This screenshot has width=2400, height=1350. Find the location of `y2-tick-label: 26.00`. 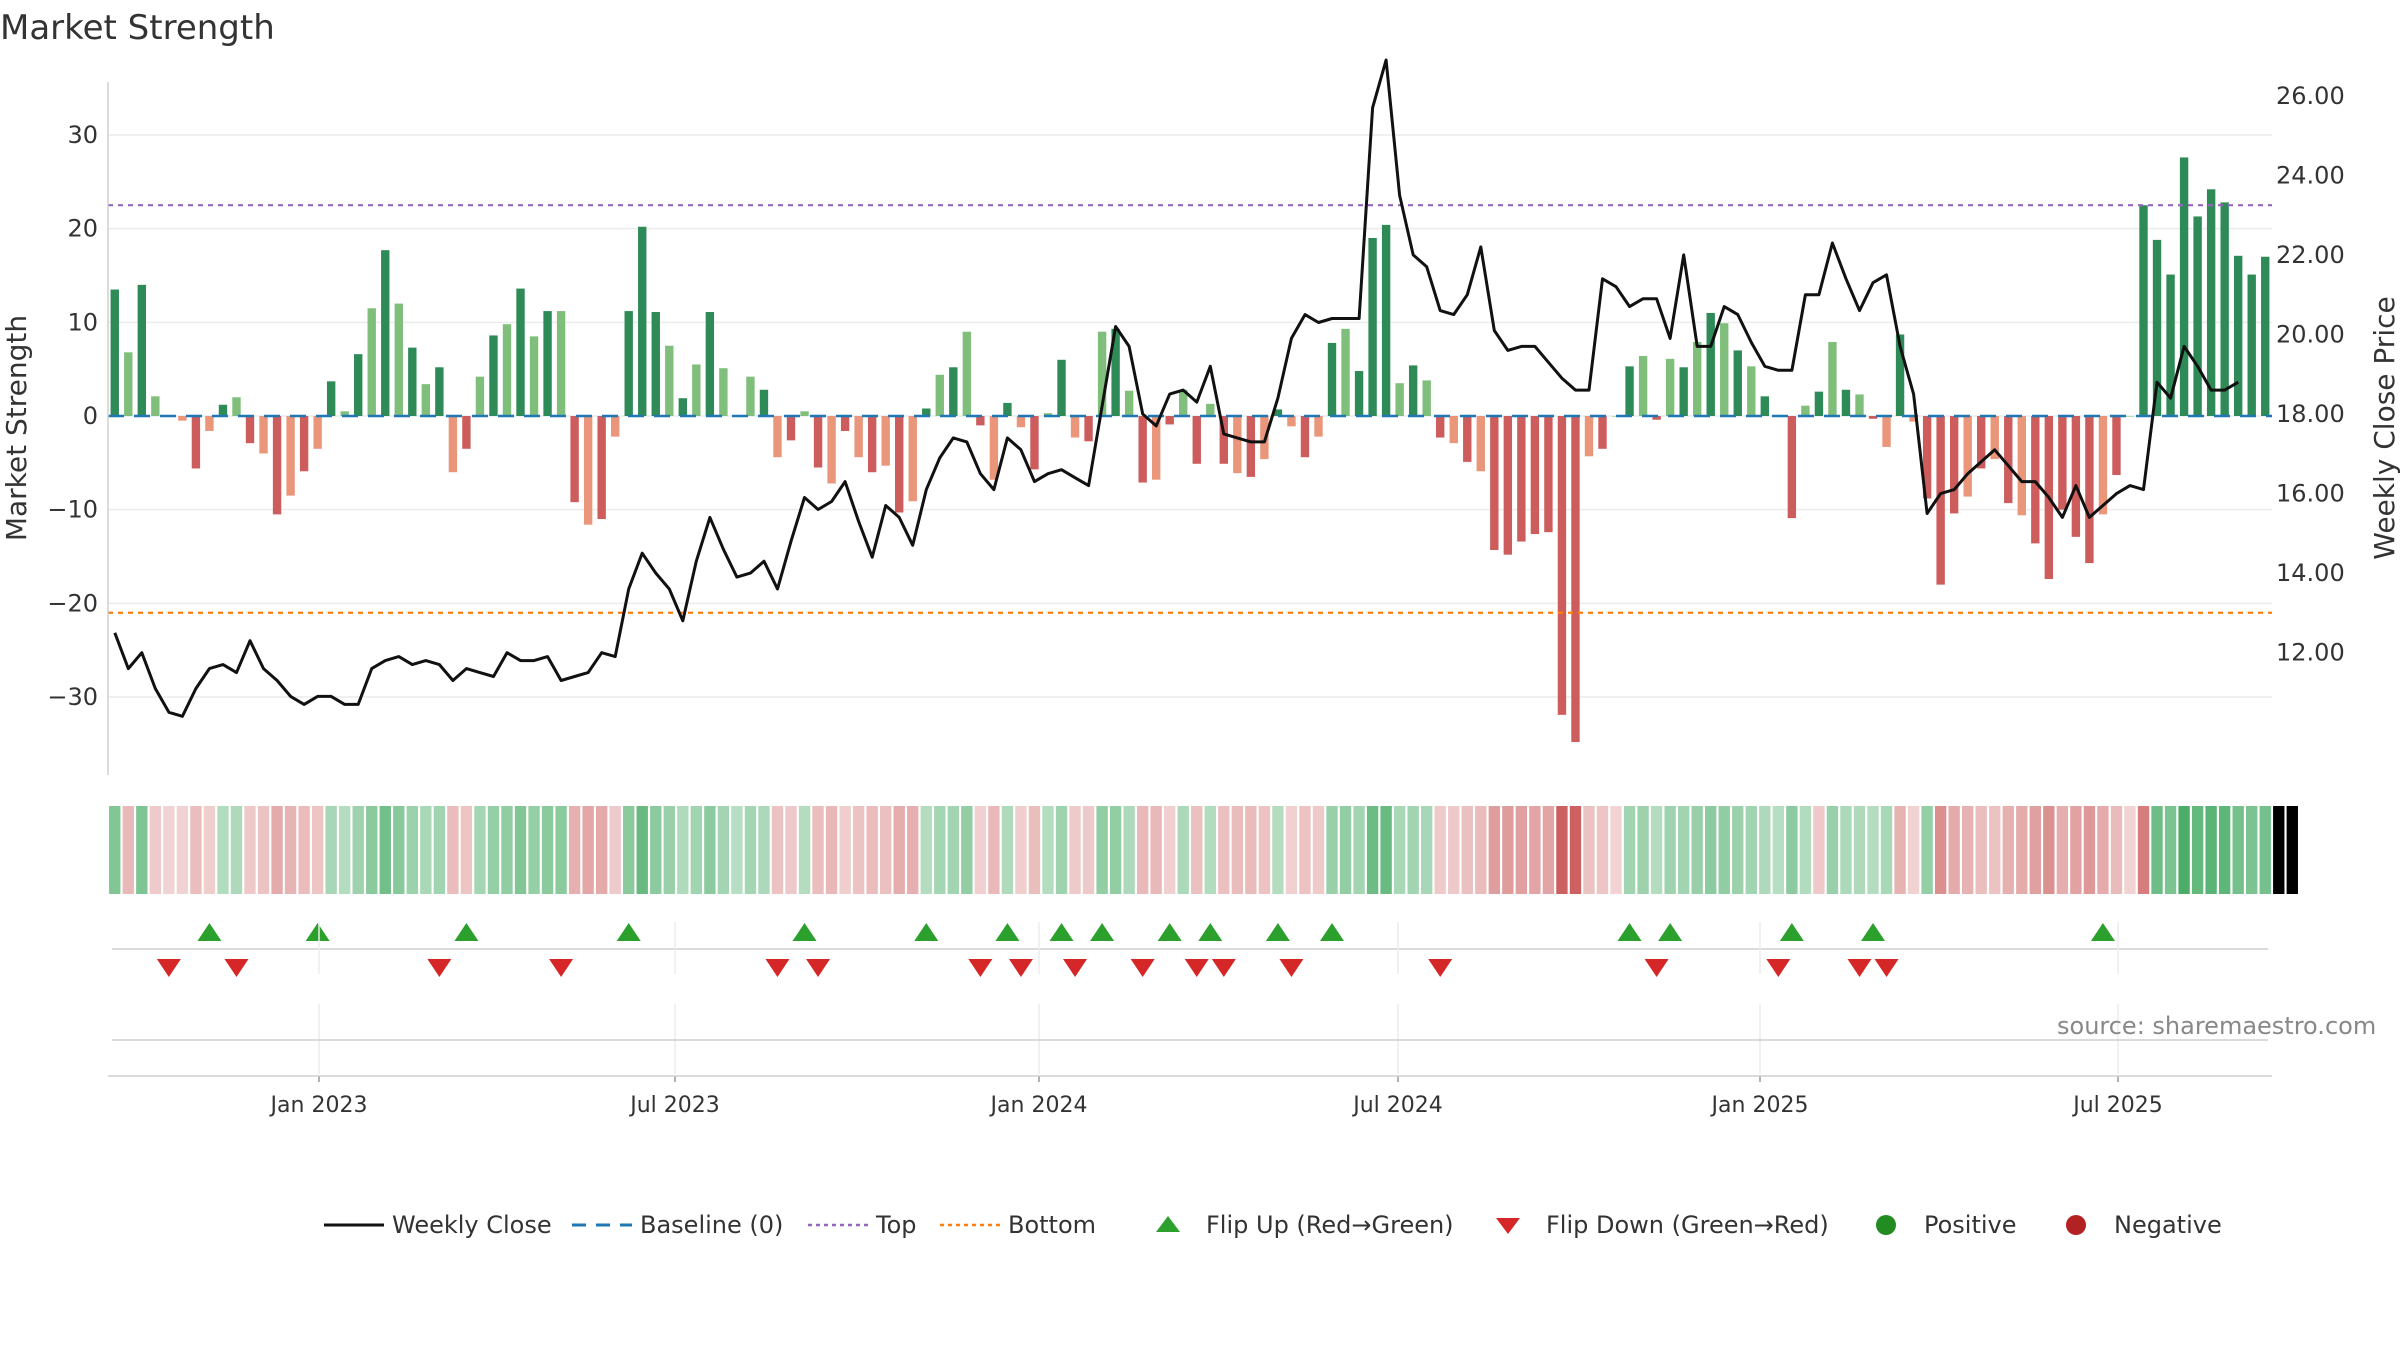

y2-tick-label: 26.00 is located at coordinates (2310, 96).